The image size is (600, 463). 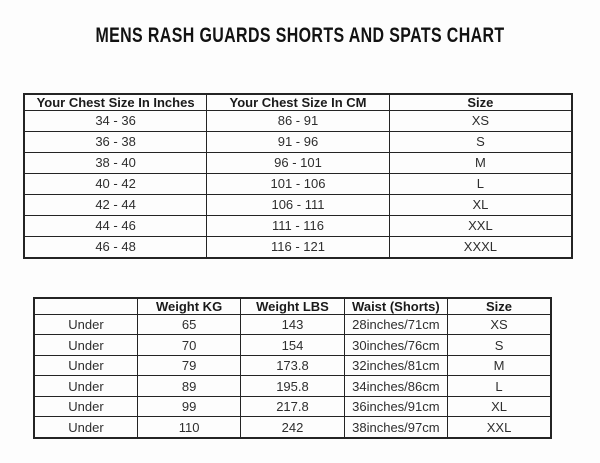 I want to click on table-cell: 195.8, so click(x=292, y=386).